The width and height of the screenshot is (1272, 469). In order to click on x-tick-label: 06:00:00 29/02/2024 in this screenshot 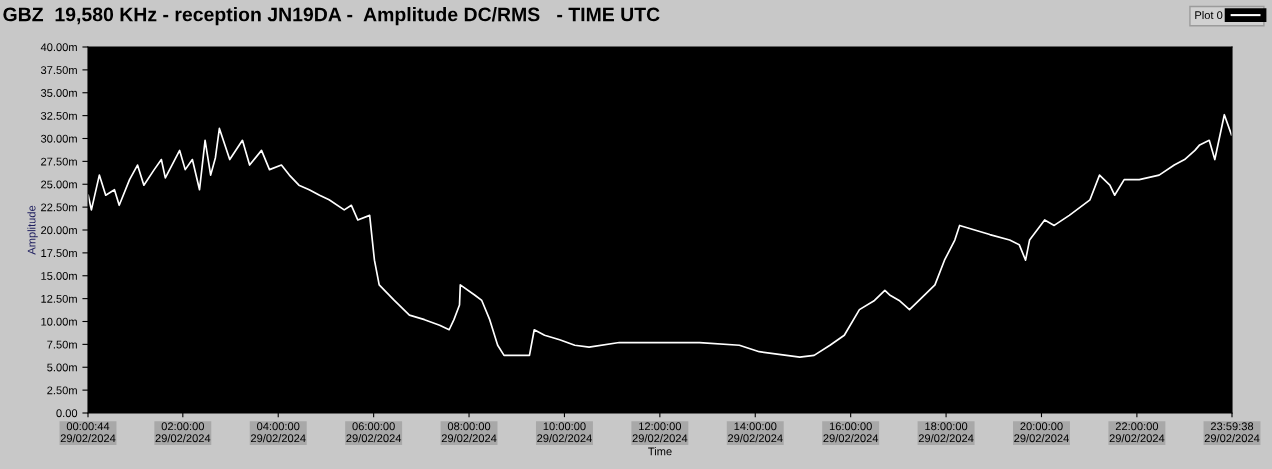, I will do `click(374, 432)`.